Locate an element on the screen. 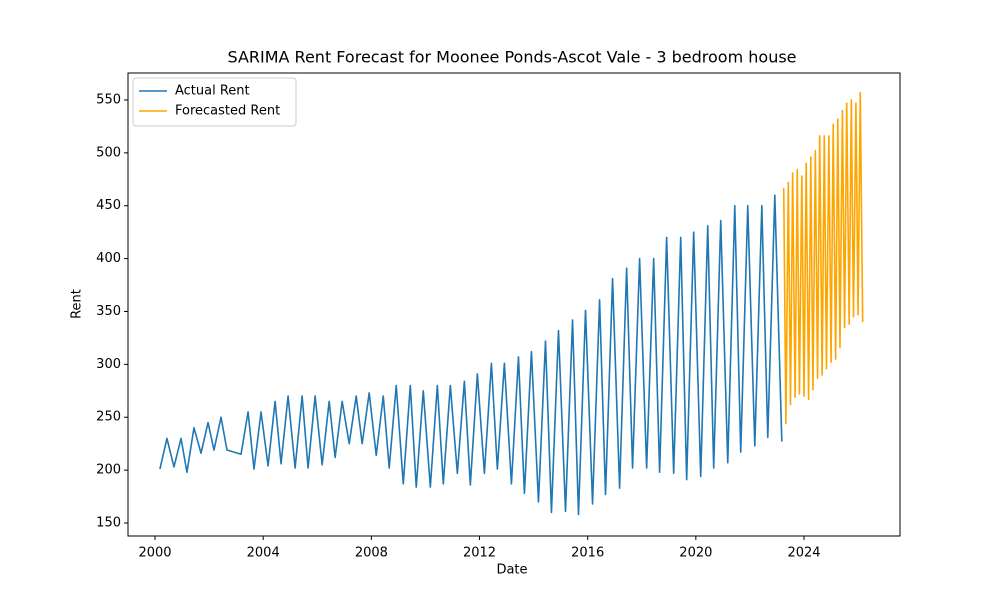 The image size is (1000, 600). x-tick-label: 2008 is located at coordinates (371, 553).